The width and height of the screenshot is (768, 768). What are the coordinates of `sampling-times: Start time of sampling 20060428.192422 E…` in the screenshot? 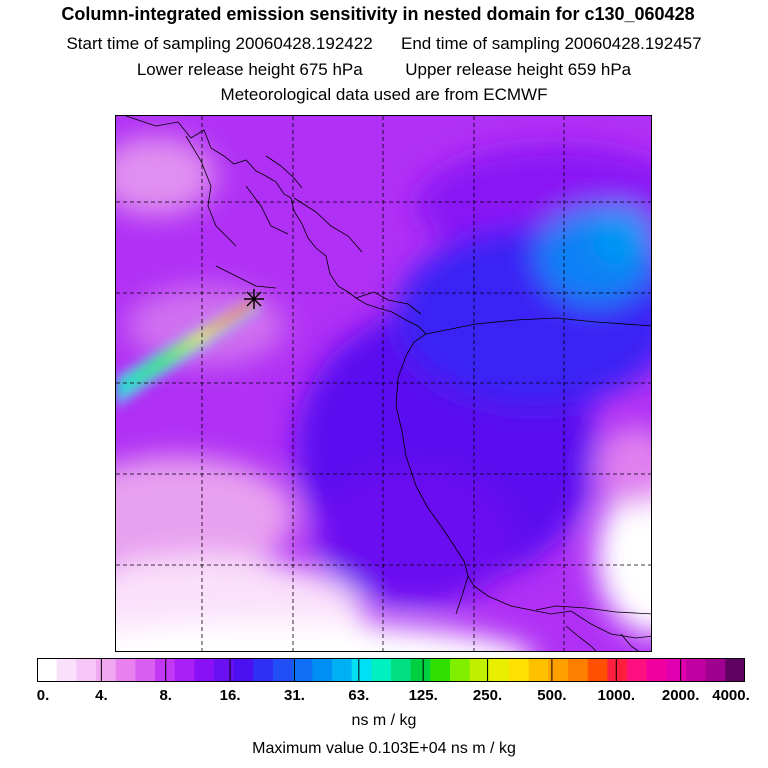 It's located at (384, 44).